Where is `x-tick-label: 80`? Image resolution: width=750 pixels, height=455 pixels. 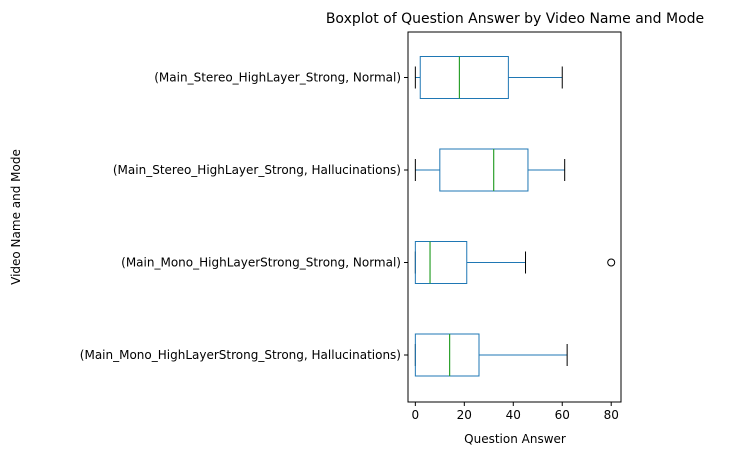 x-tick-label: 80 is located at coordinates (611, 415).